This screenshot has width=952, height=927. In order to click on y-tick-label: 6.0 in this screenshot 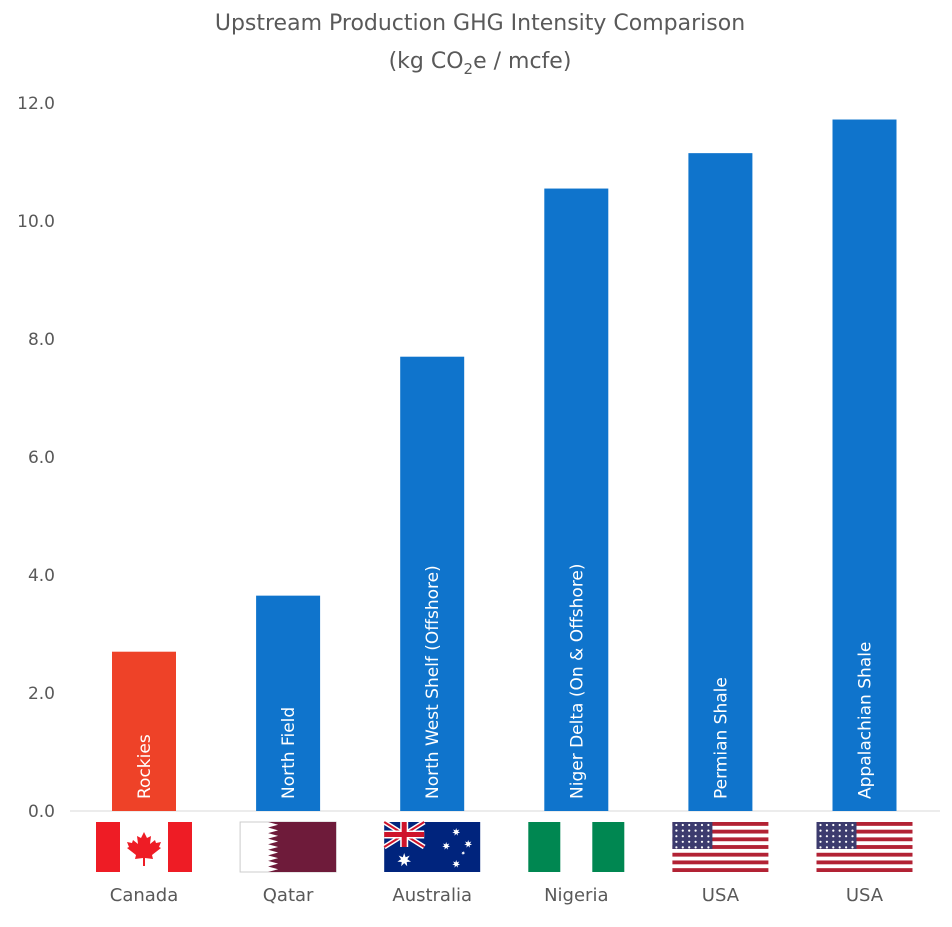, I will do `click(41, 458)`.